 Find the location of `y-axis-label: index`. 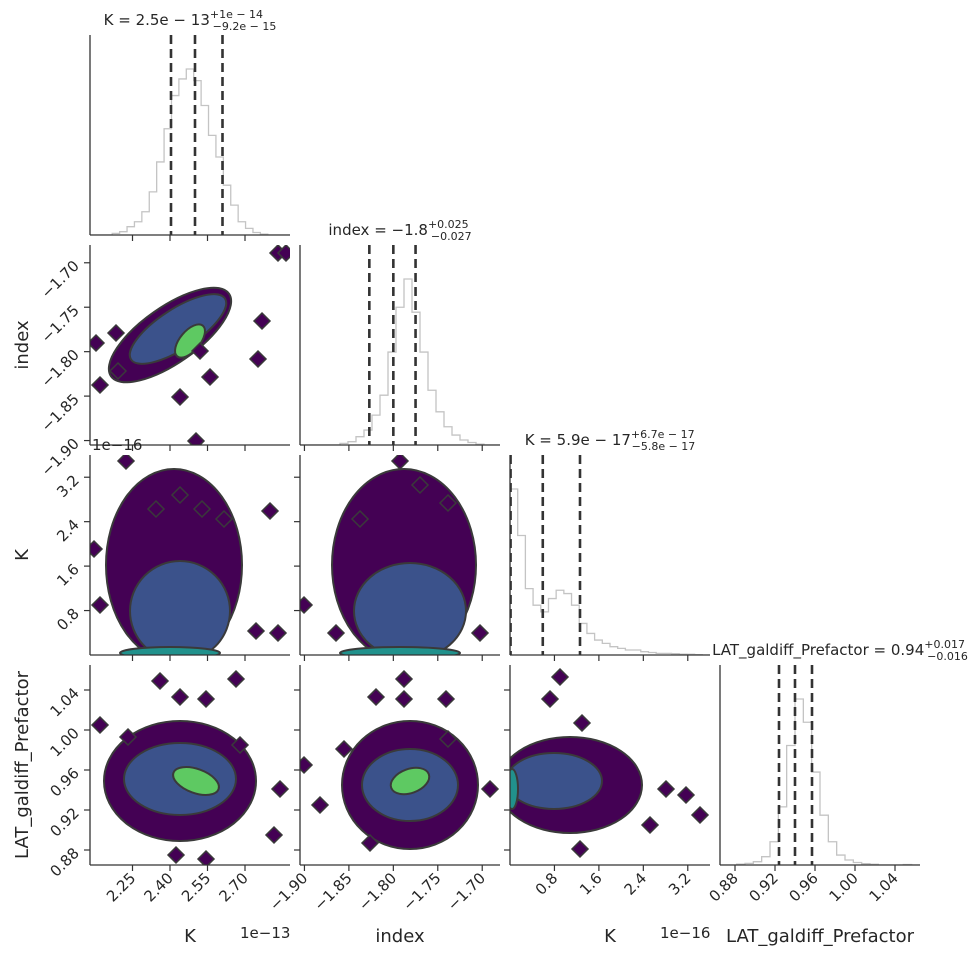

y-axis-label: index is located at coordinates (22, 345).